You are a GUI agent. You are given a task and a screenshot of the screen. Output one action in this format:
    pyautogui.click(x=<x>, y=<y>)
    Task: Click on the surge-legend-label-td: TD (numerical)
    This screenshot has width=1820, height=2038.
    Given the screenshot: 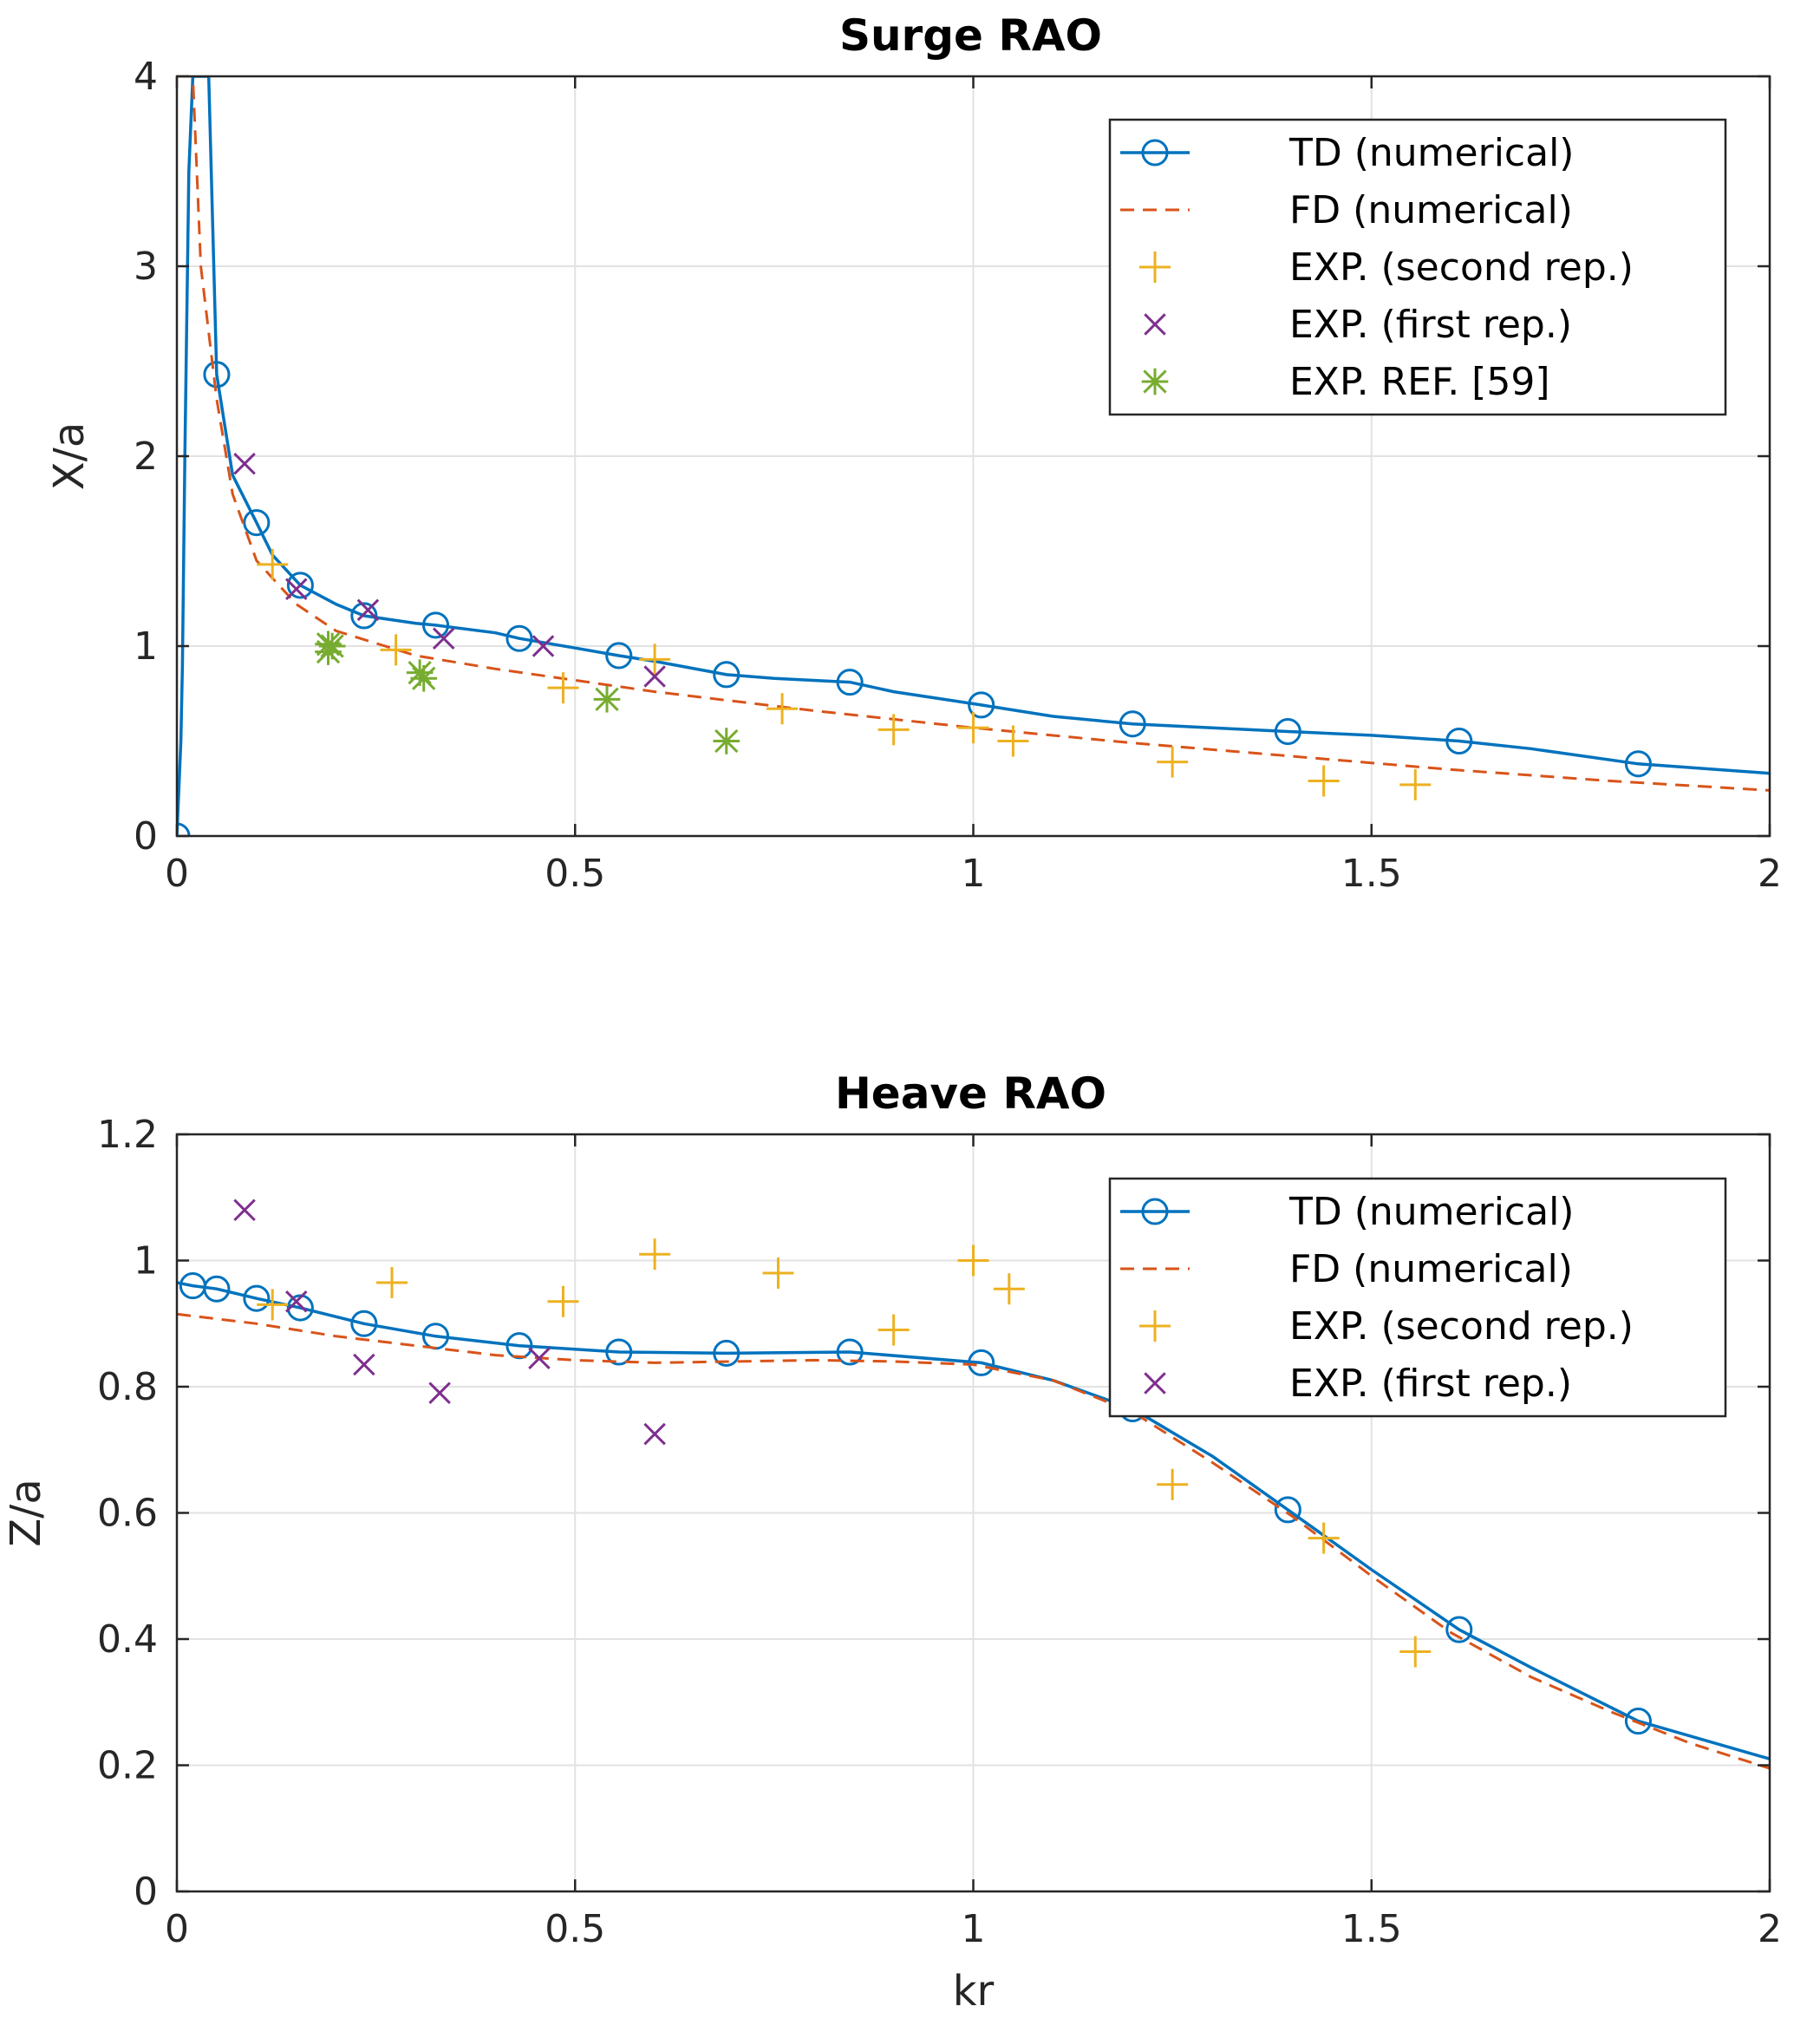 What is the action you would take?
    pyautogui.click(x=1431, y=153)
    